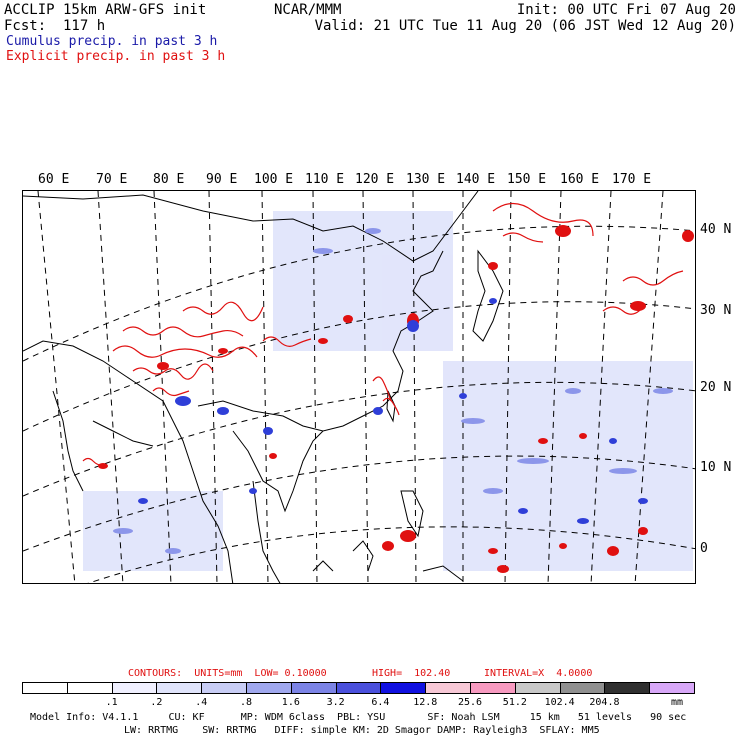  What do you see at coordinates (425, 702) in the screenshot?
I see `colorbar-tick-label: 12.8` at bounding box center [425, 702].